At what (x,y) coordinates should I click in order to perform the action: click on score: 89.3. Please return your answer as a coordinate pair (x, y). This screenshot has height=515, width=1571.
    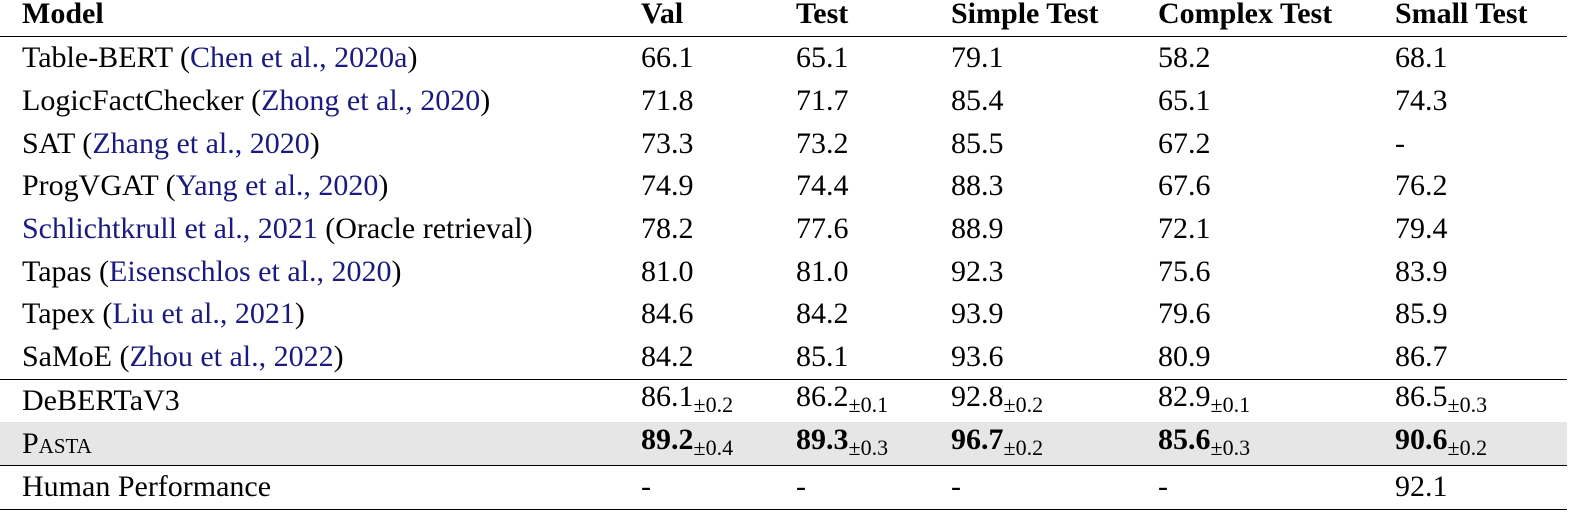
    Looking at the image, I should click on (822, 439).